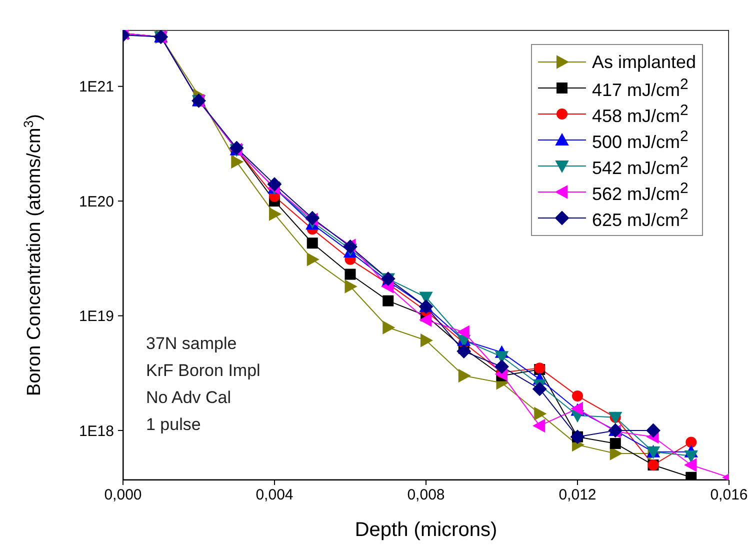 This screenshot has width=753, height=556. I want to click on legend-label: 500 mJ/cm$^{2}$, so click(640, 140).